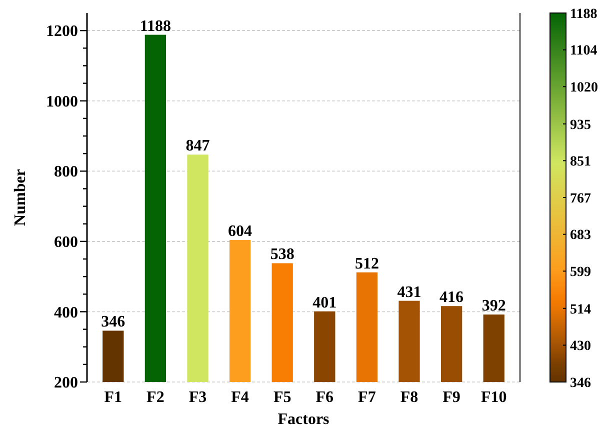 Image resolution: width=605 pixels, height=435 pixels. Describe the element at coordinates (580, 310) in the screenshot. I see `color-bar-label: 514` at that location.